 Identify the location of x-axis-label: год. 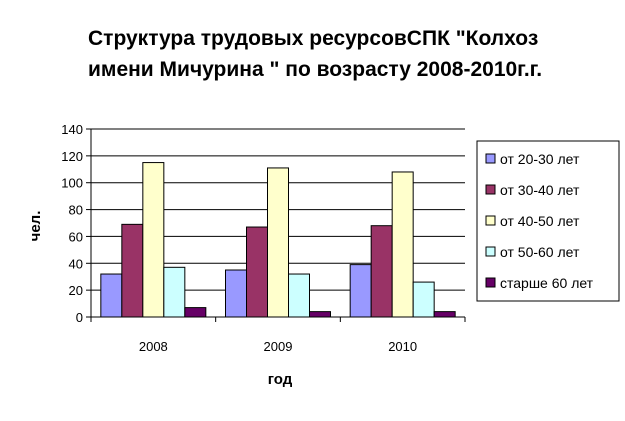
(280, 379).